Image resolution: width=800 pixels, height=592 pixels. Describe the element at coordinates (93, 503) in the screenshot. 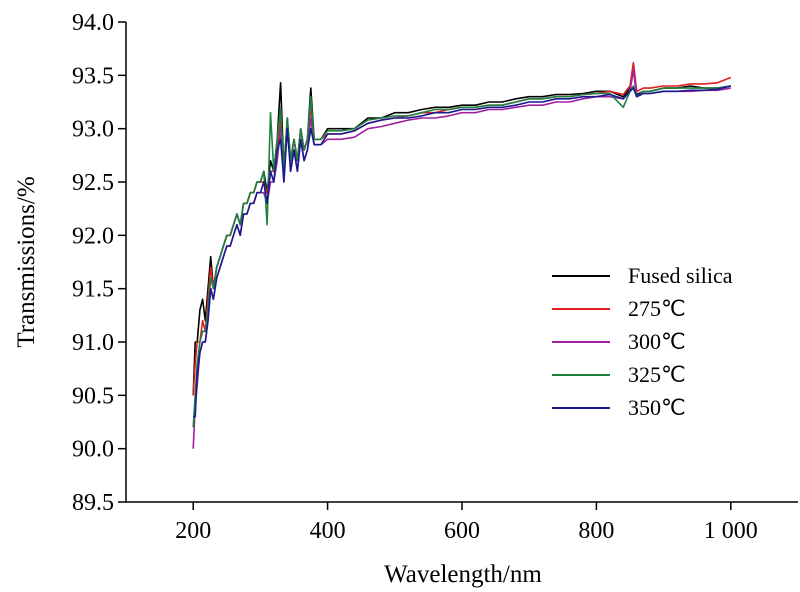

I see `y-tick-label: 89.5` at that location.